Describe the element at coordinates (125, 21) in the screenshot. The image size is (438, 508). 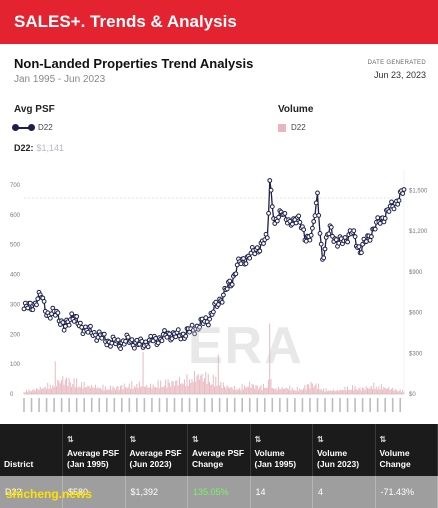
I see `brand-title: SALES+. Trends & Analysis` at that location.